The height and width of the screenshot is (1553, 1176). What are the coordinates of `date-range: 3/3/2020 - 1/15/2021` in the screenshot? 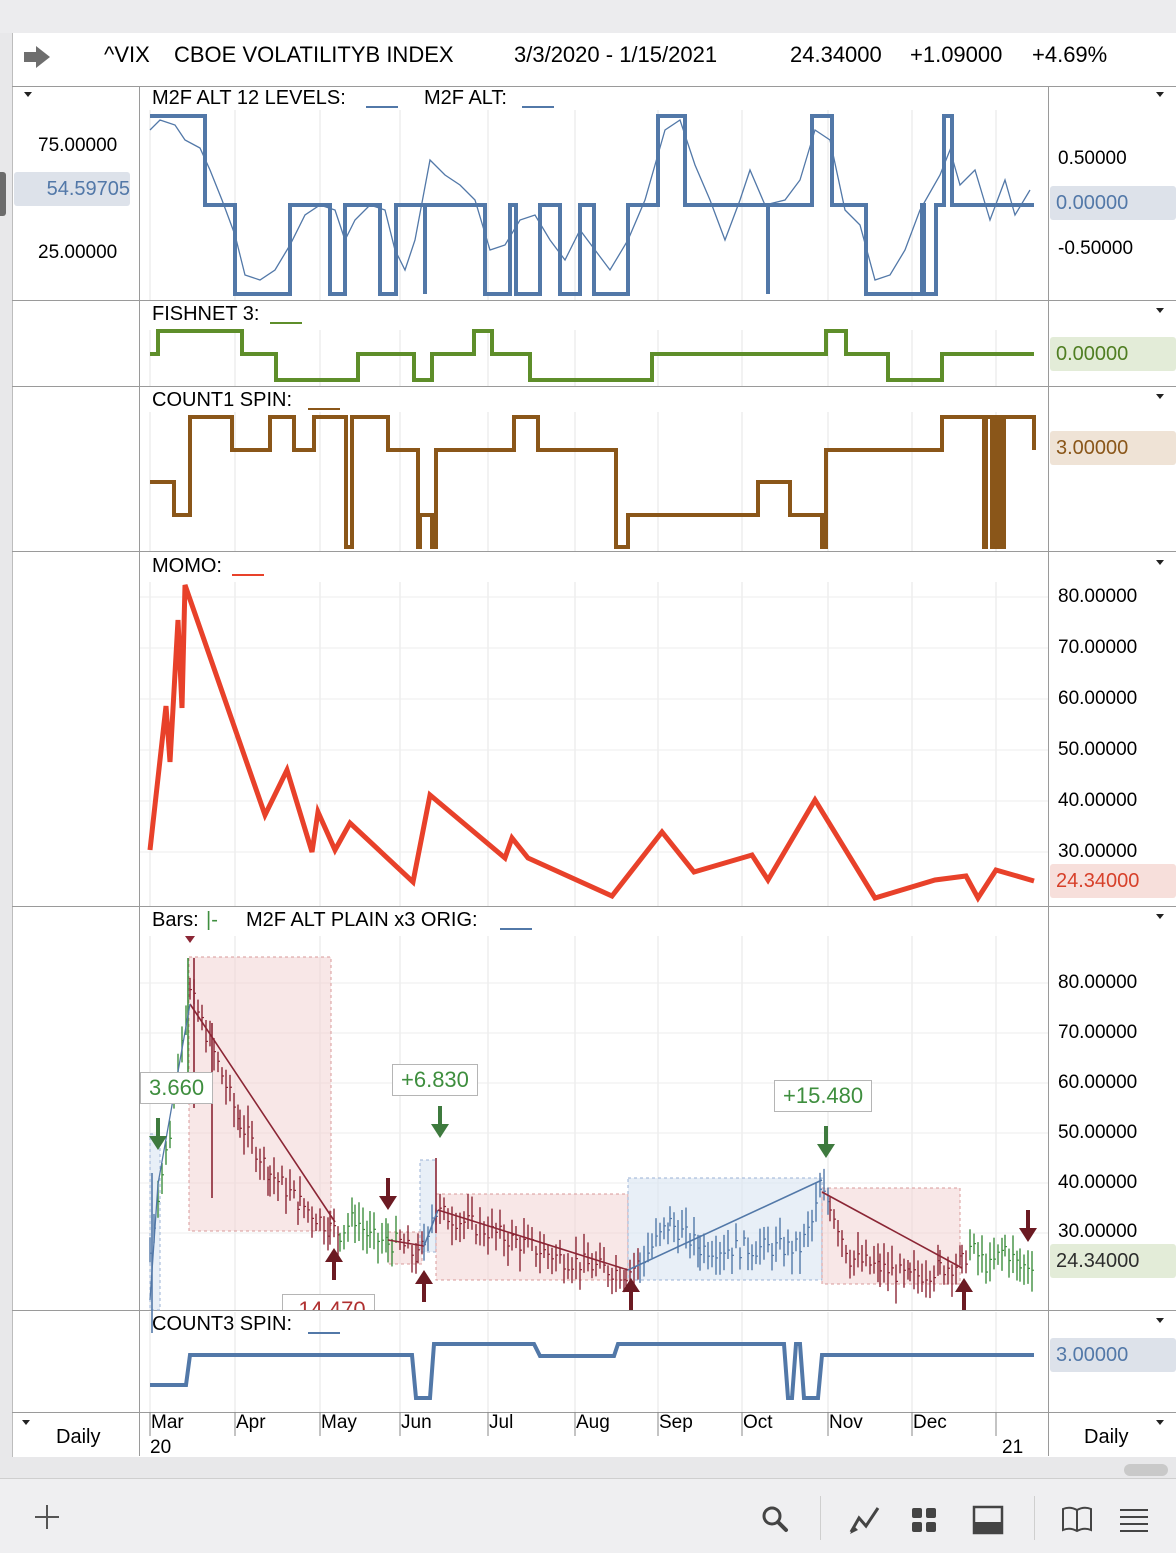 It's located at (616, 54).